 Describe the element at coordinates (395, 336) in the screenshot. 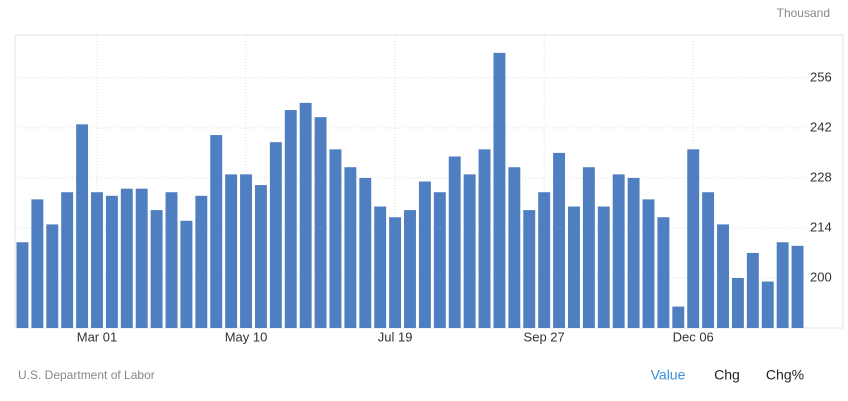

I see `x-tick-label: Jul 19` at that location.